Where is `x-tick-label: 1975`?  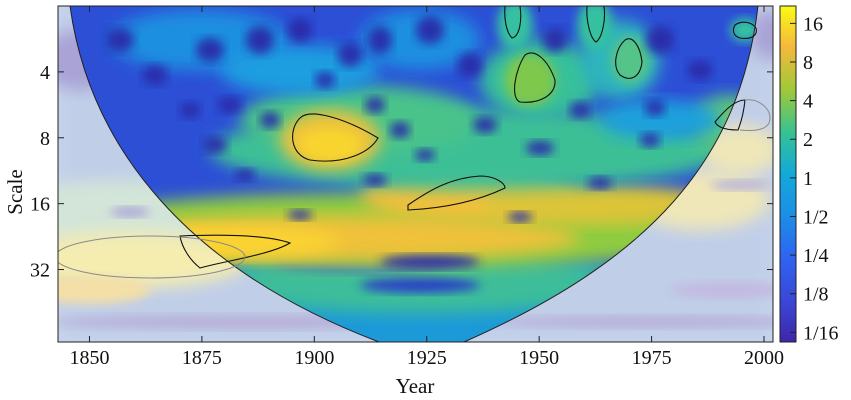 x-tick-label: 1975 is located at coordinates (652, 358).